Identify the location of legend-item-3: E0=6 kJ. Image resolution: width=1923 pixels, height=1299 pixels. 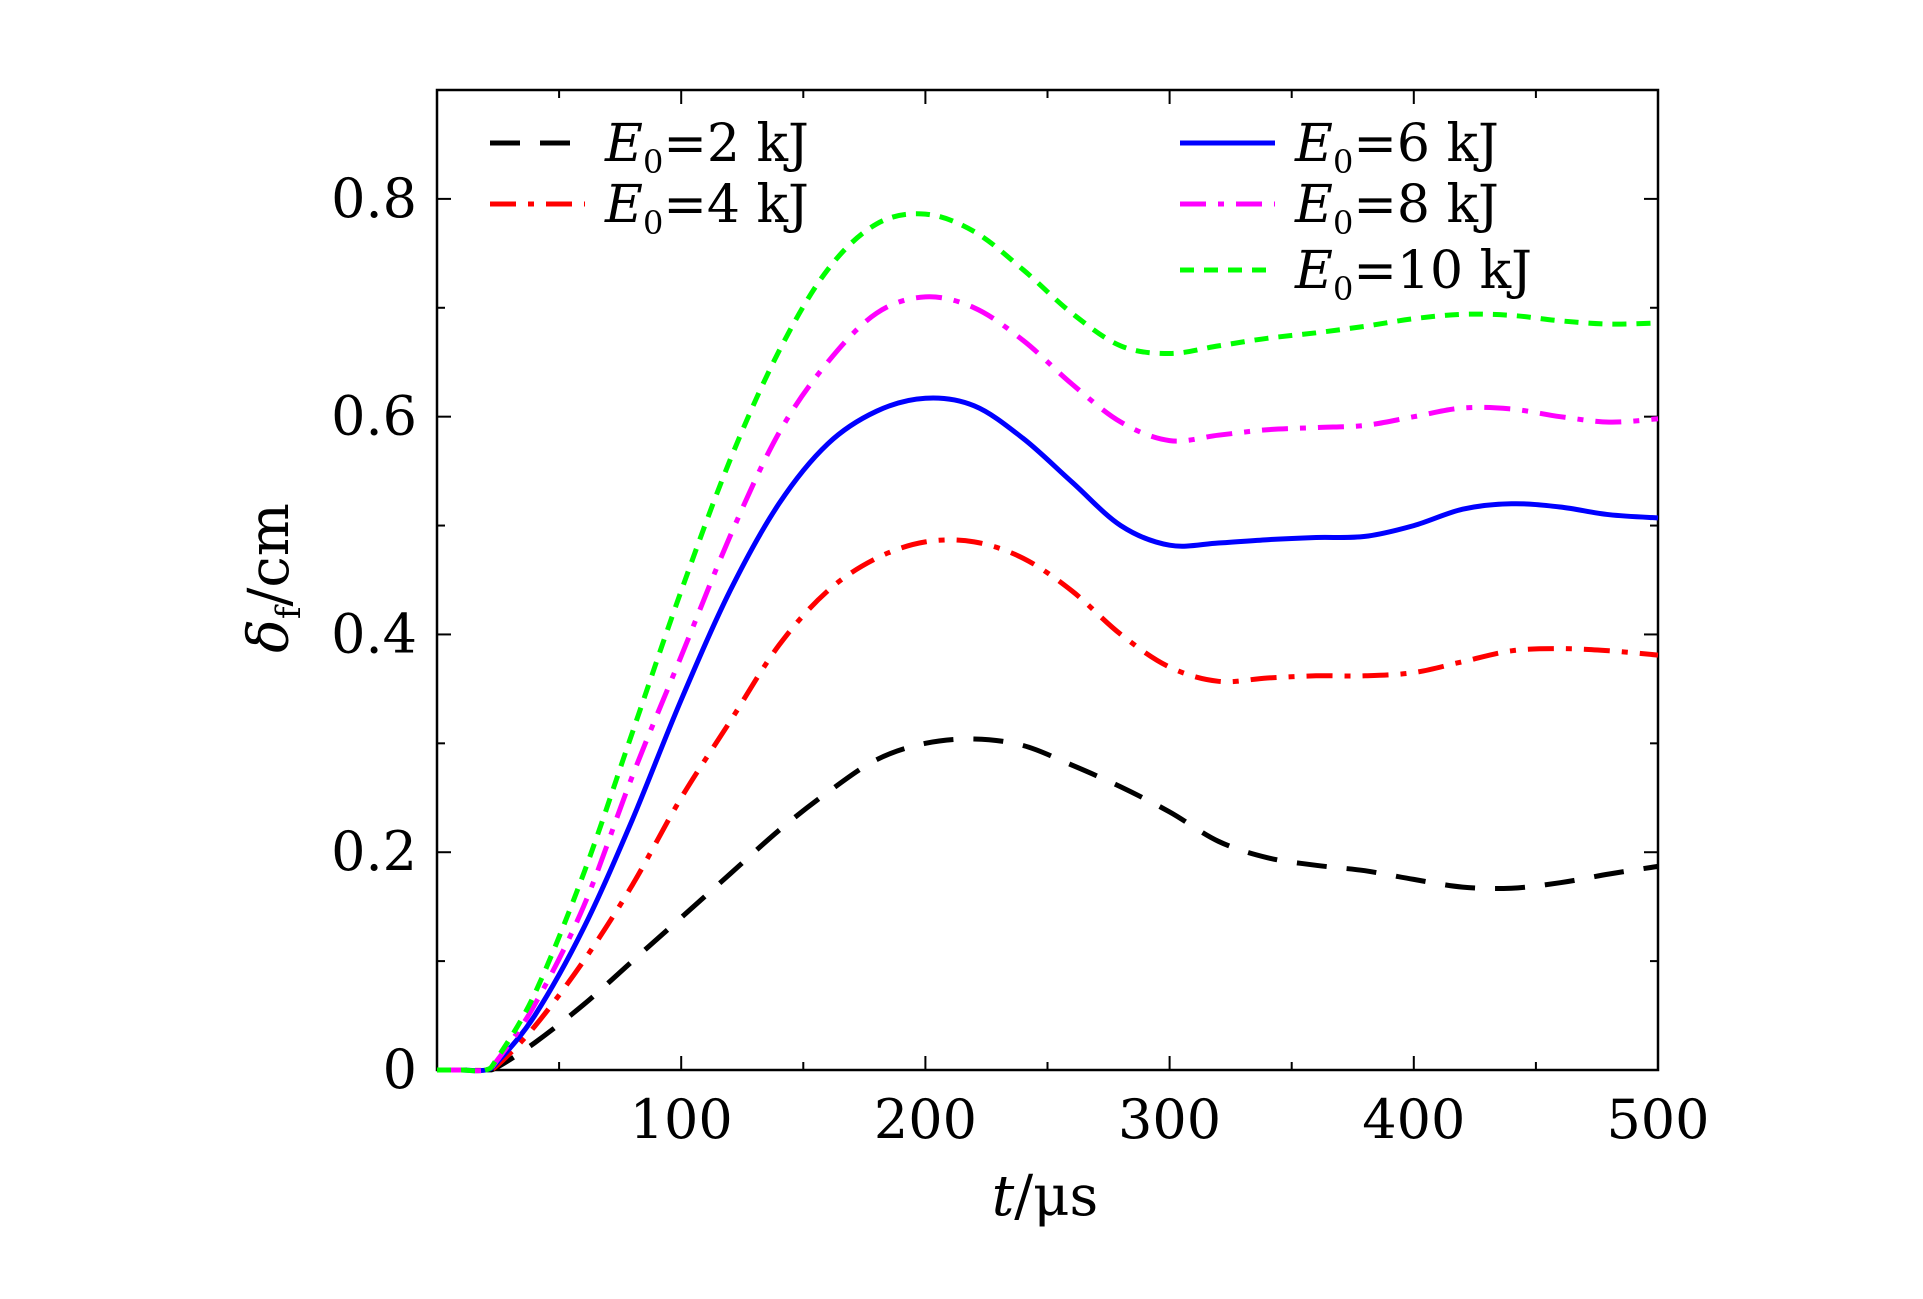
(1339, 147).